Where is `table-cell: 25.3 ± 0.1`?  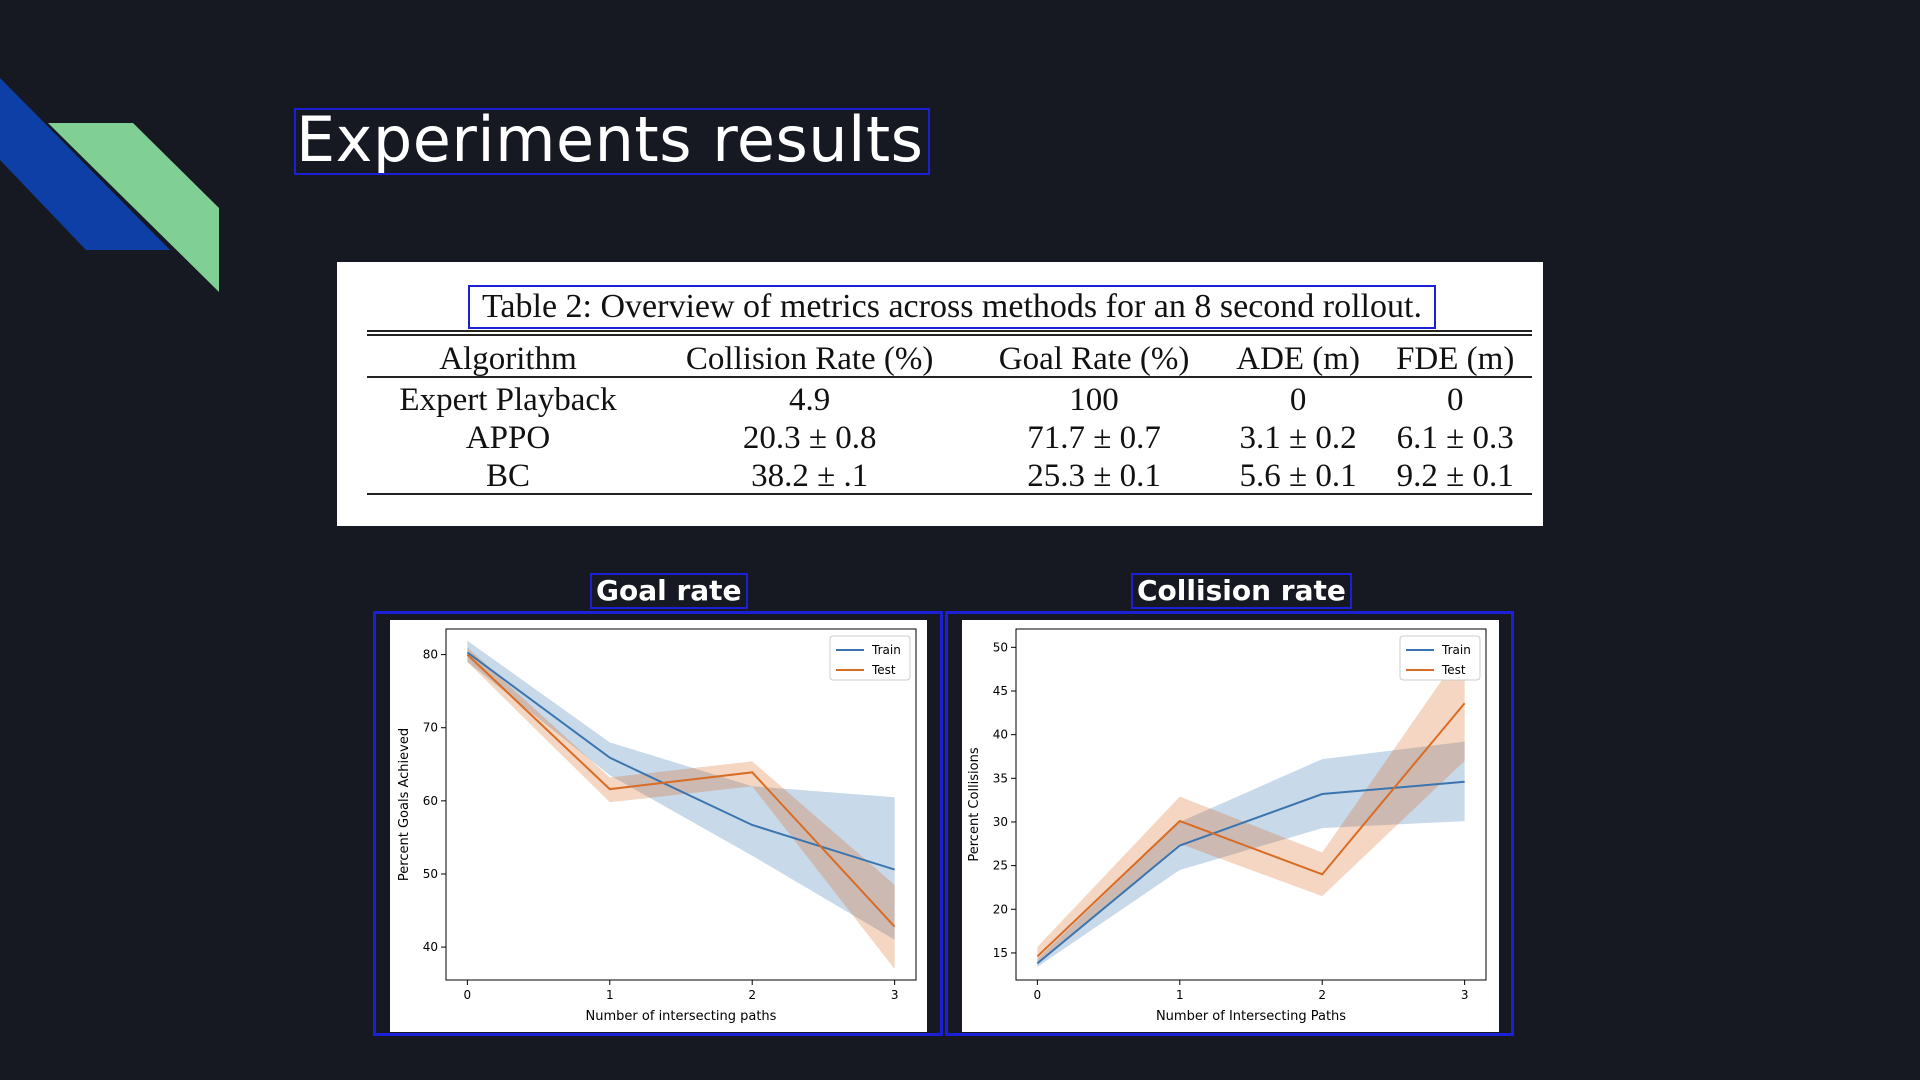
table-cell: 25.3 ± 0.1 is located at coordinates (1094, 476).